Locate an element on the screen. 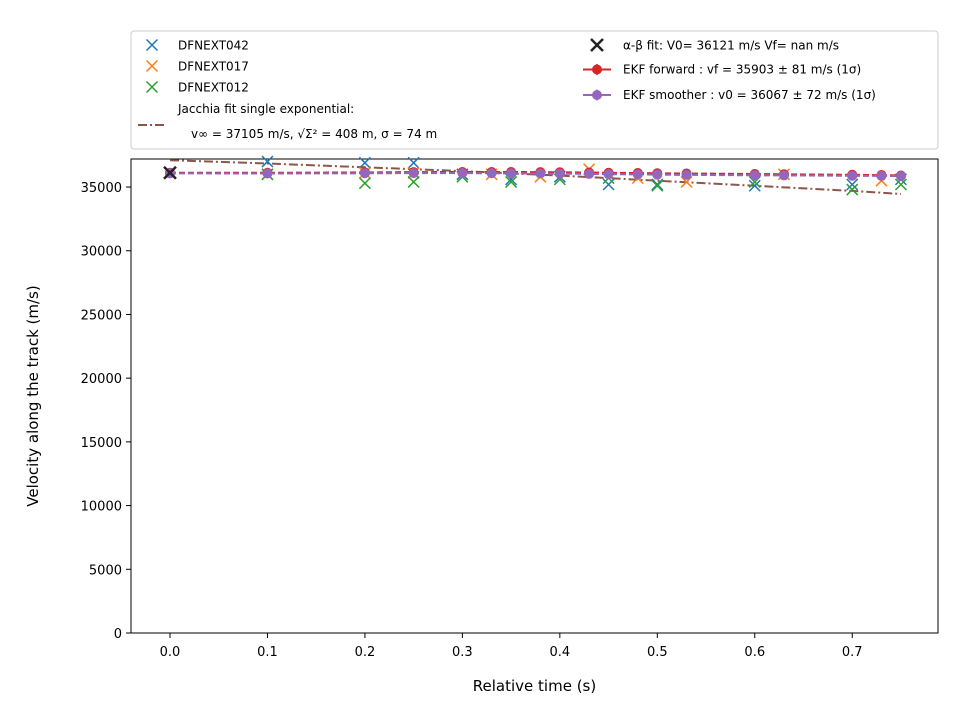  legend-label-dfnext012: DFNEXT012 is located at coordinates (213, 88).